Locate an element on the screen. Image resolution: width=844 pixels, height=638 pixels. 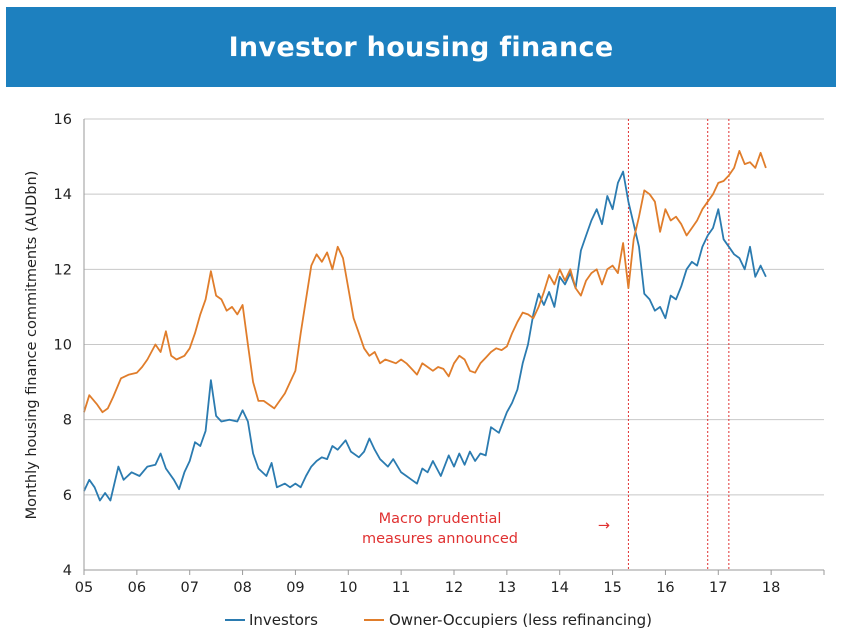
x-tick-label-05: 05 is located at coordinates (84, 588).